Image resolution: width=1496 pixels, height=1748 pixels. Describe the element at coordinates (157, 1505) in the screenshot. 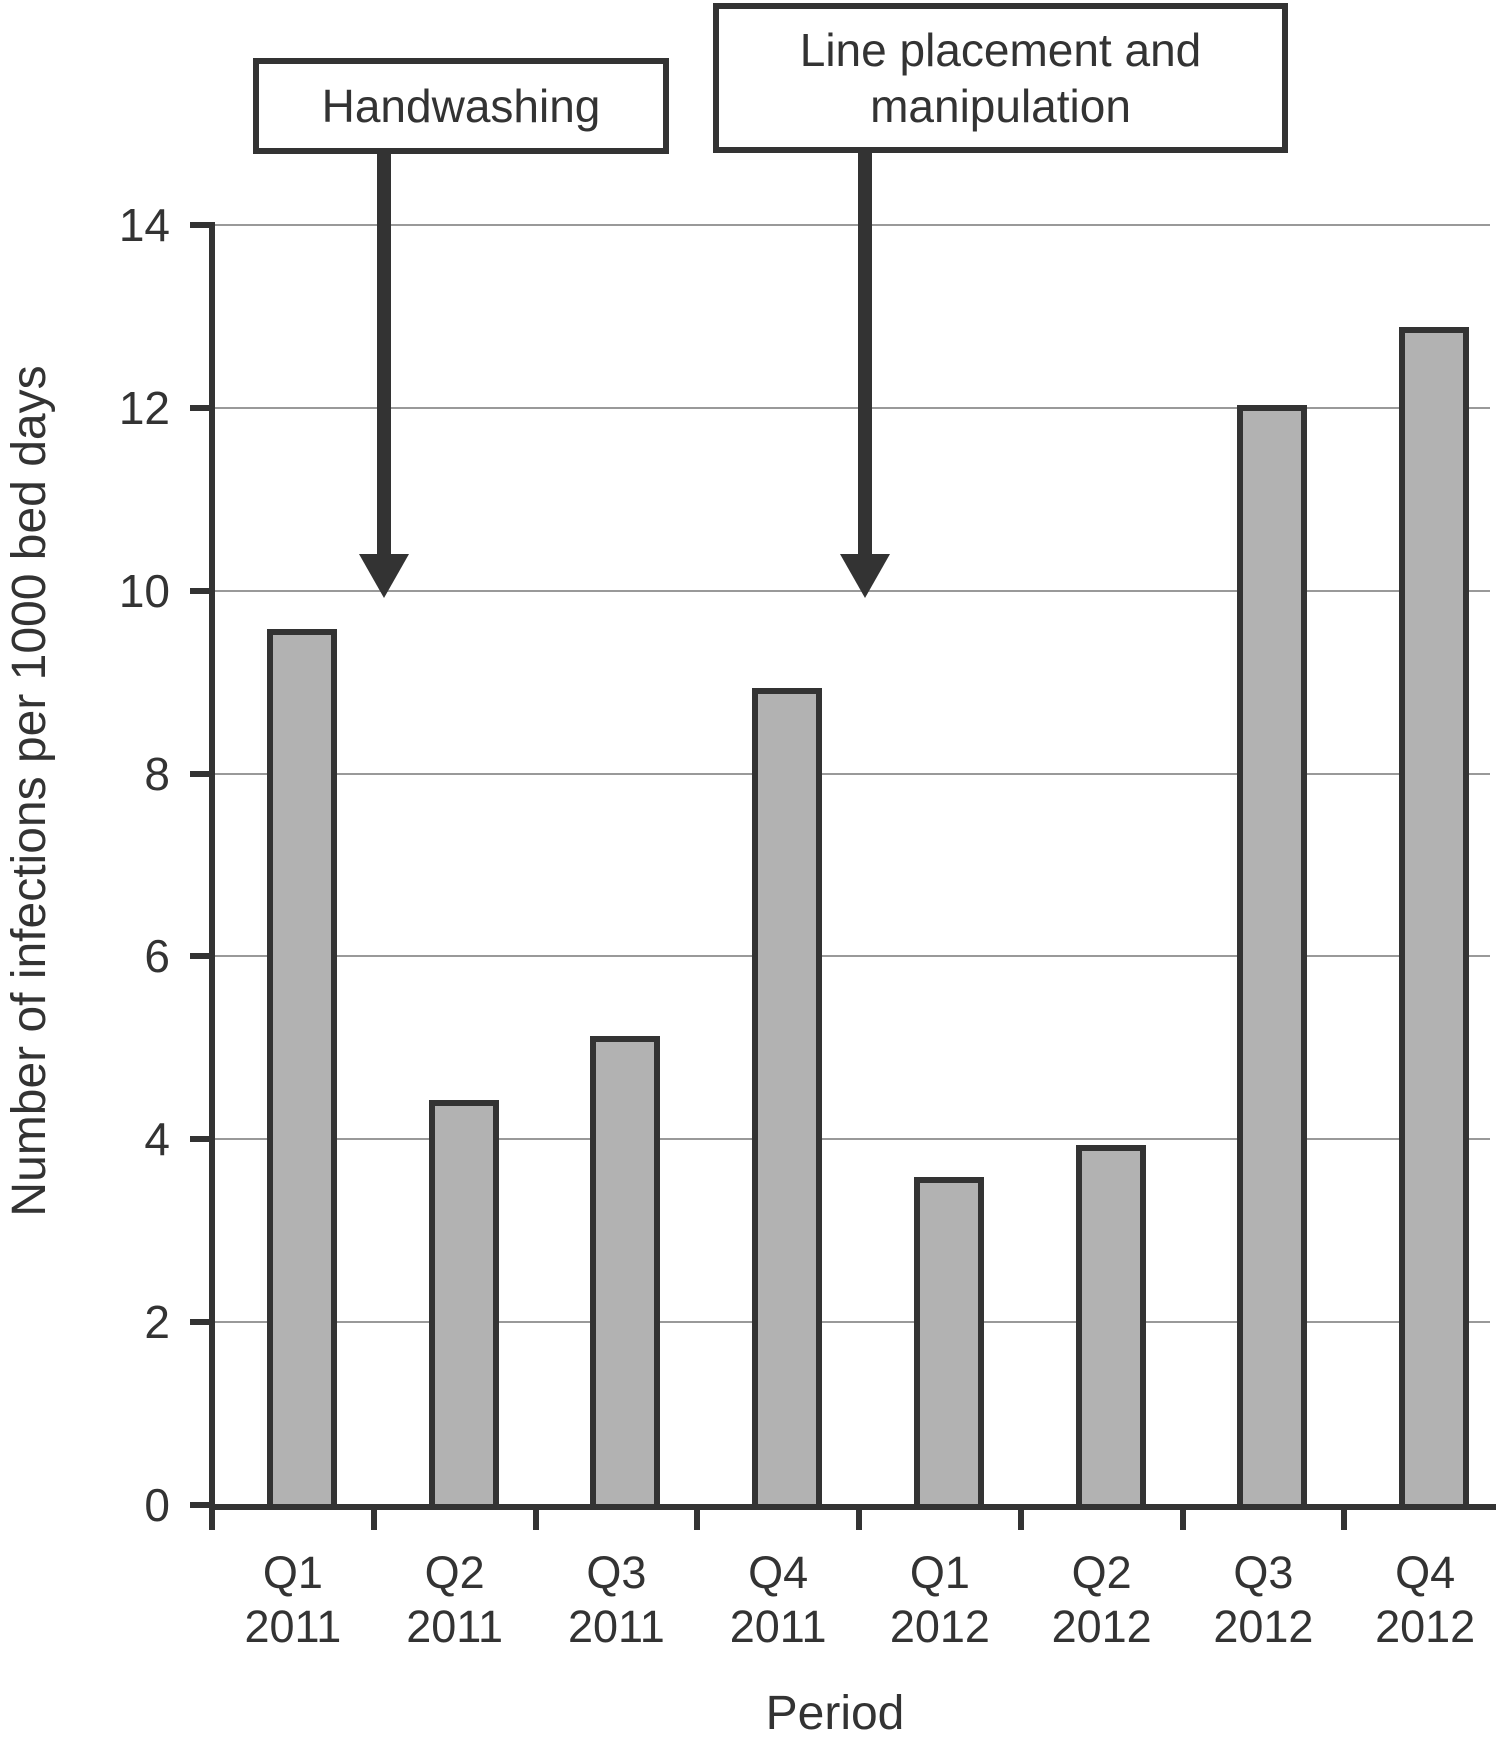

I see `y-tick-label-0: 0` at that location.